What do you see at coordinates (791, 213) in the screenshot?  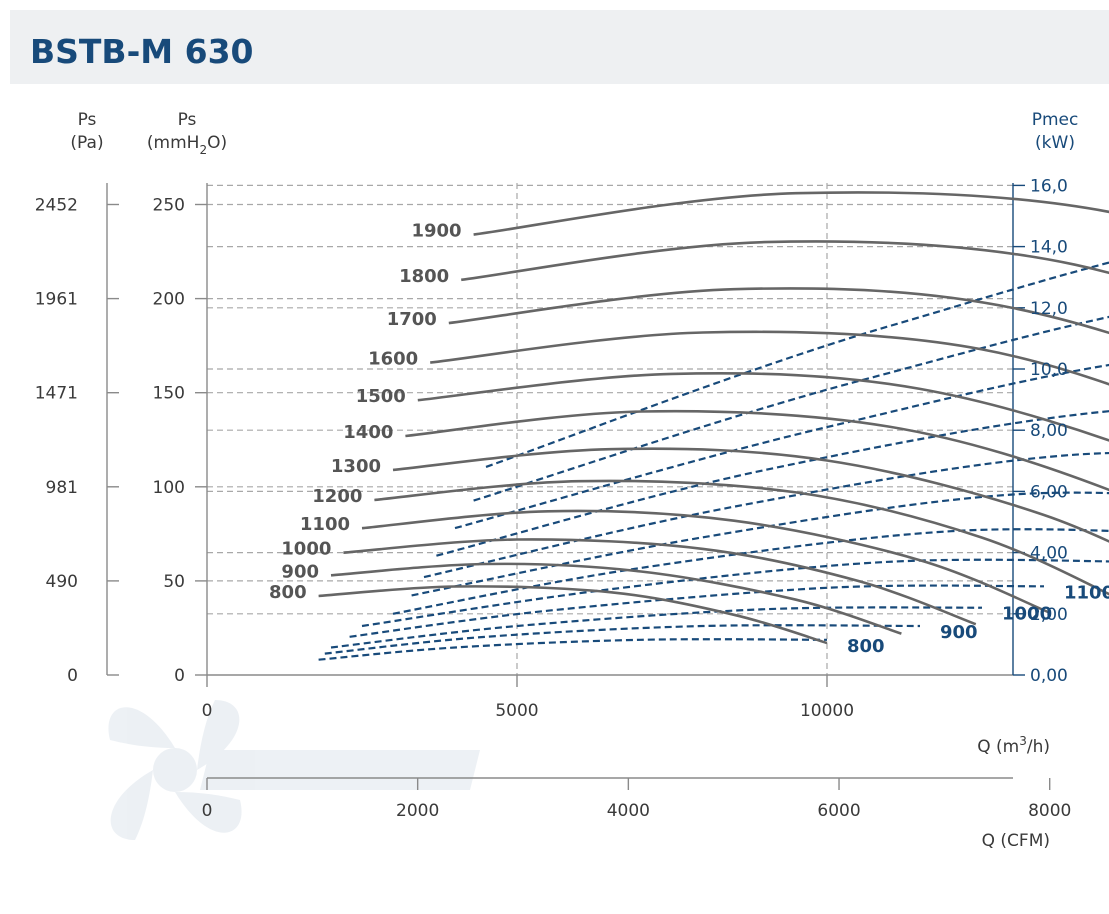 I see `pressure-curve-1900` at bounding box center [791, 213].